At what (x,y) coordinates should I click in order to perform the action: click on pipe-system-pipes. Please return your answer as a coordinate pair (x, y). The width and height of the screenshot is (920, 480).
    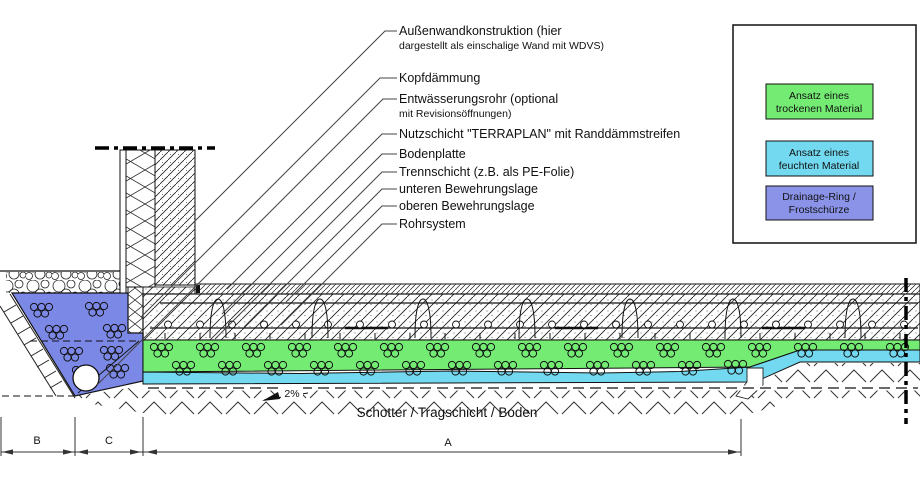
    Looking at the image, I should click on (536, 324).